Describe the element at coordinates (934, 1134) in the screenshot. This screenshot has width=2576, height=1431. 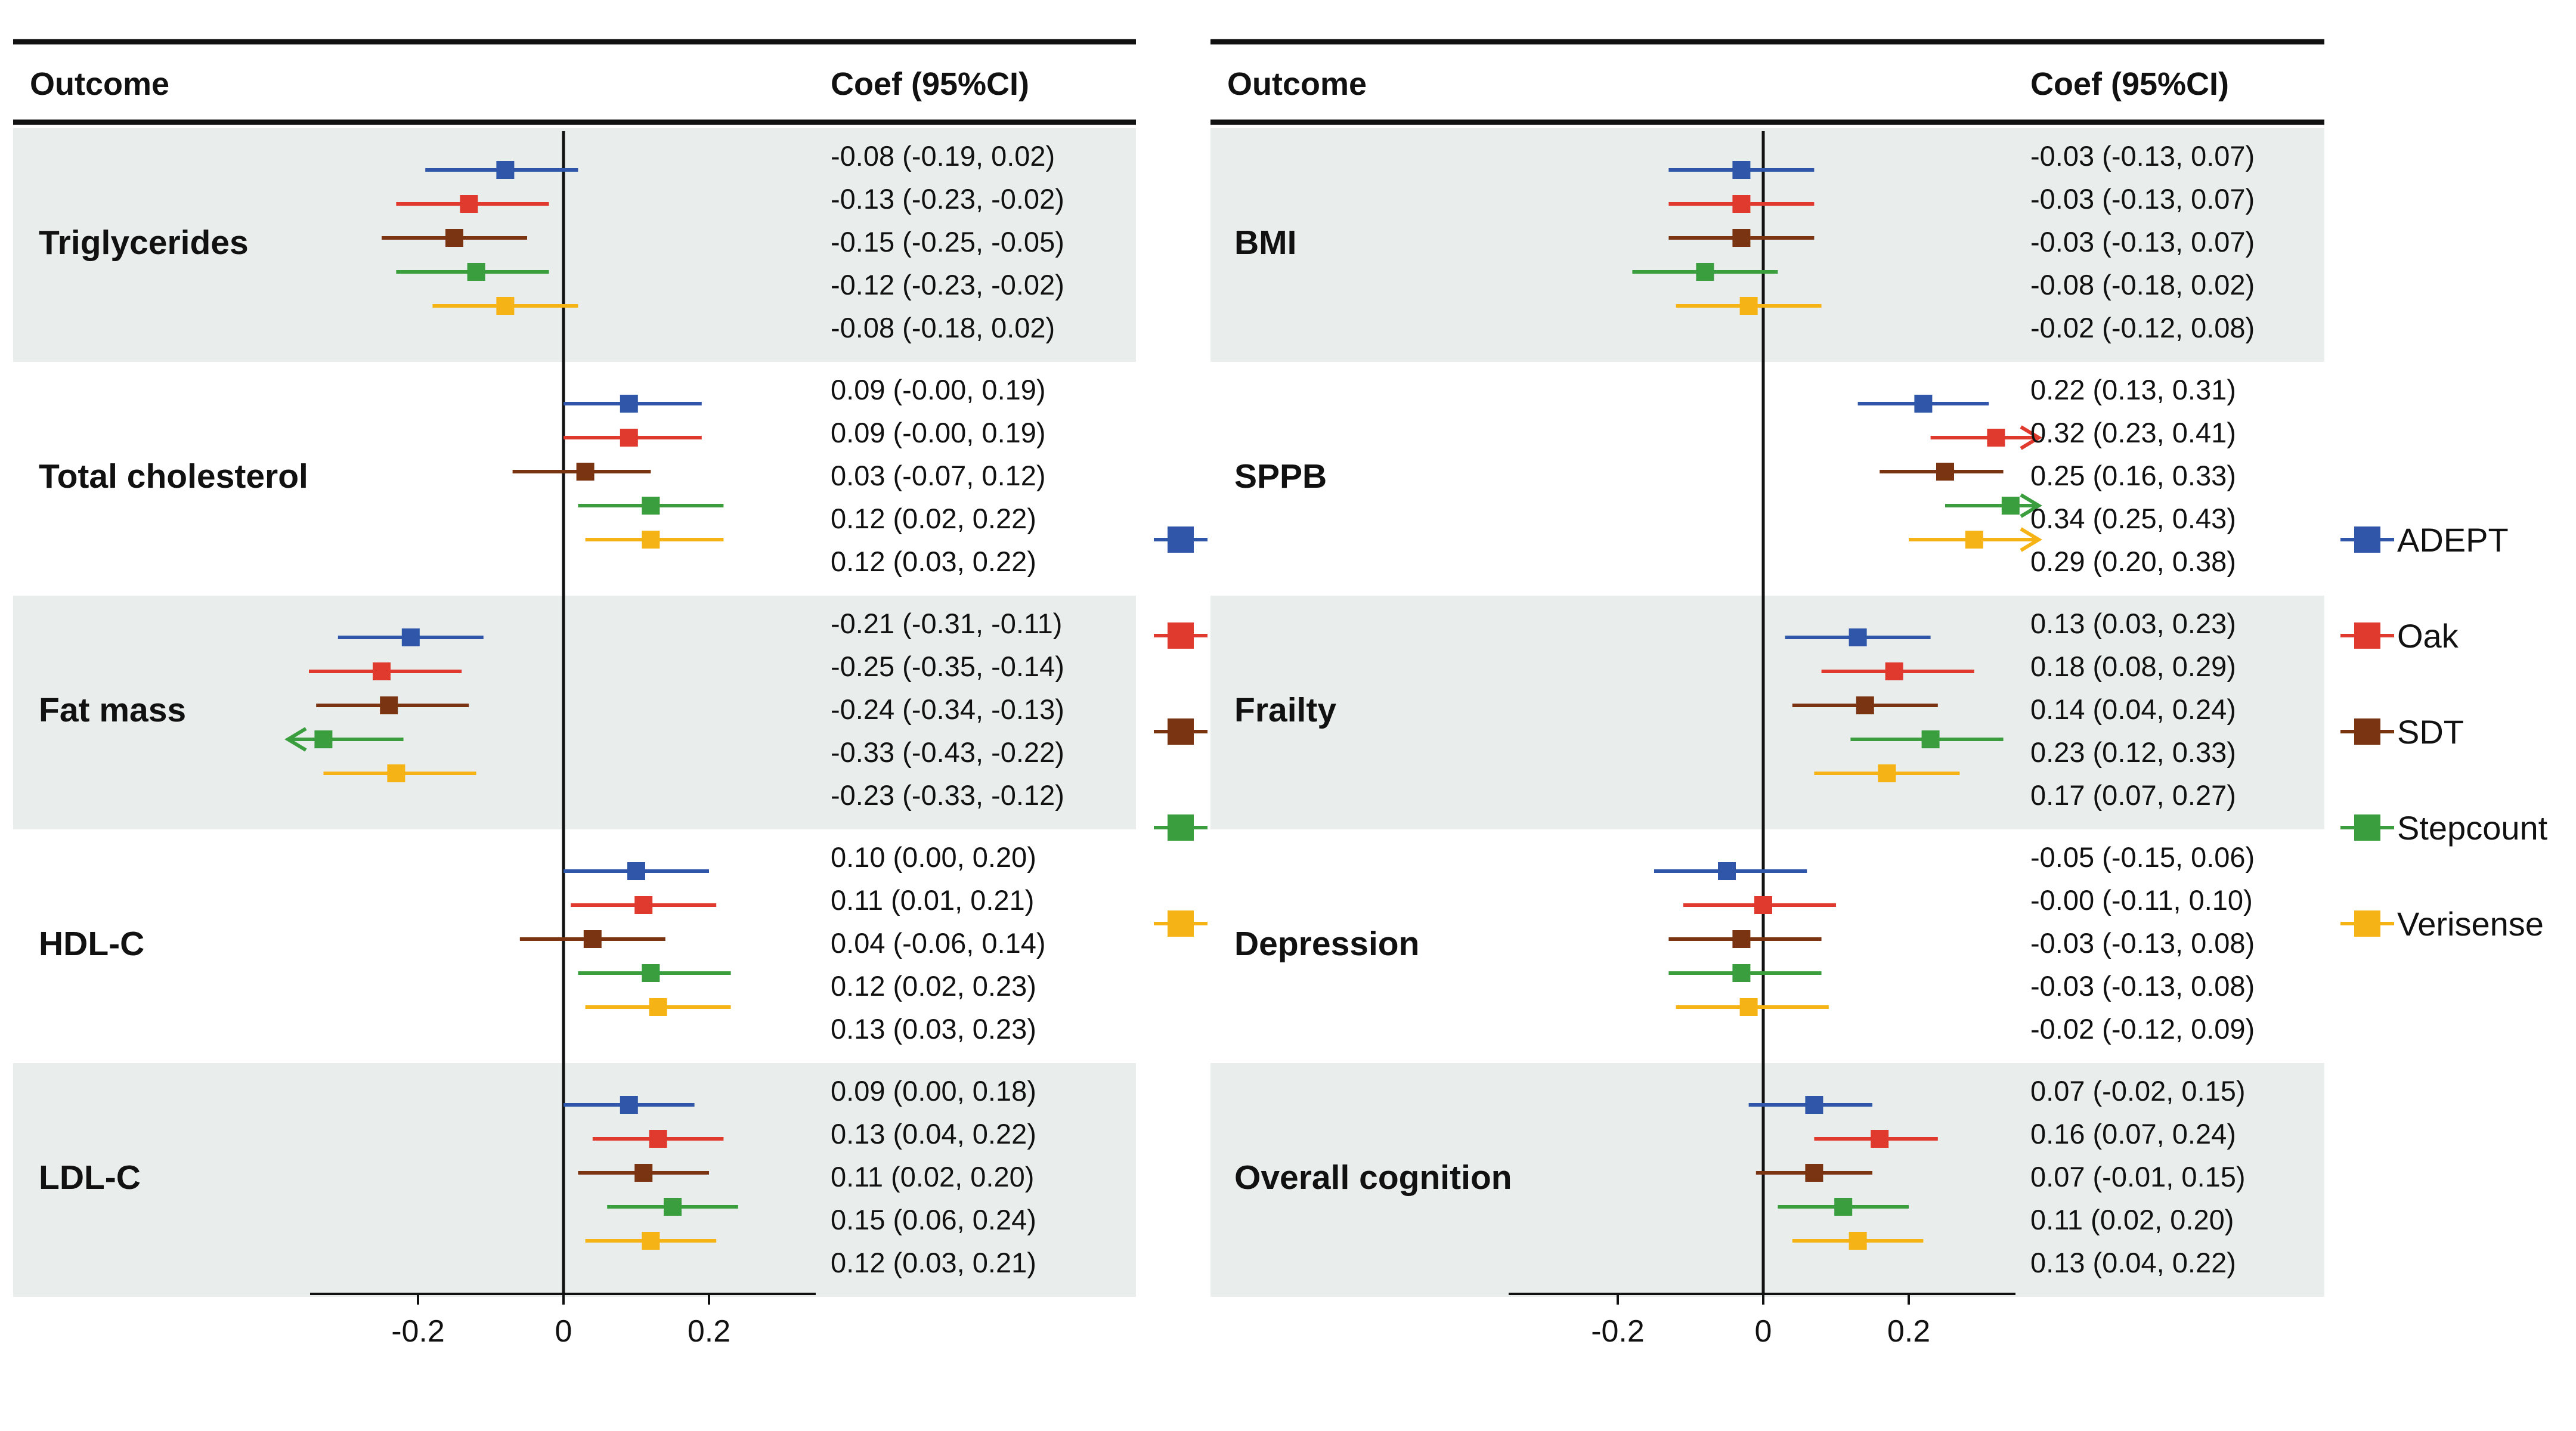
I see `coef-label: 0.13 (0.04, 0.22)` at that location.